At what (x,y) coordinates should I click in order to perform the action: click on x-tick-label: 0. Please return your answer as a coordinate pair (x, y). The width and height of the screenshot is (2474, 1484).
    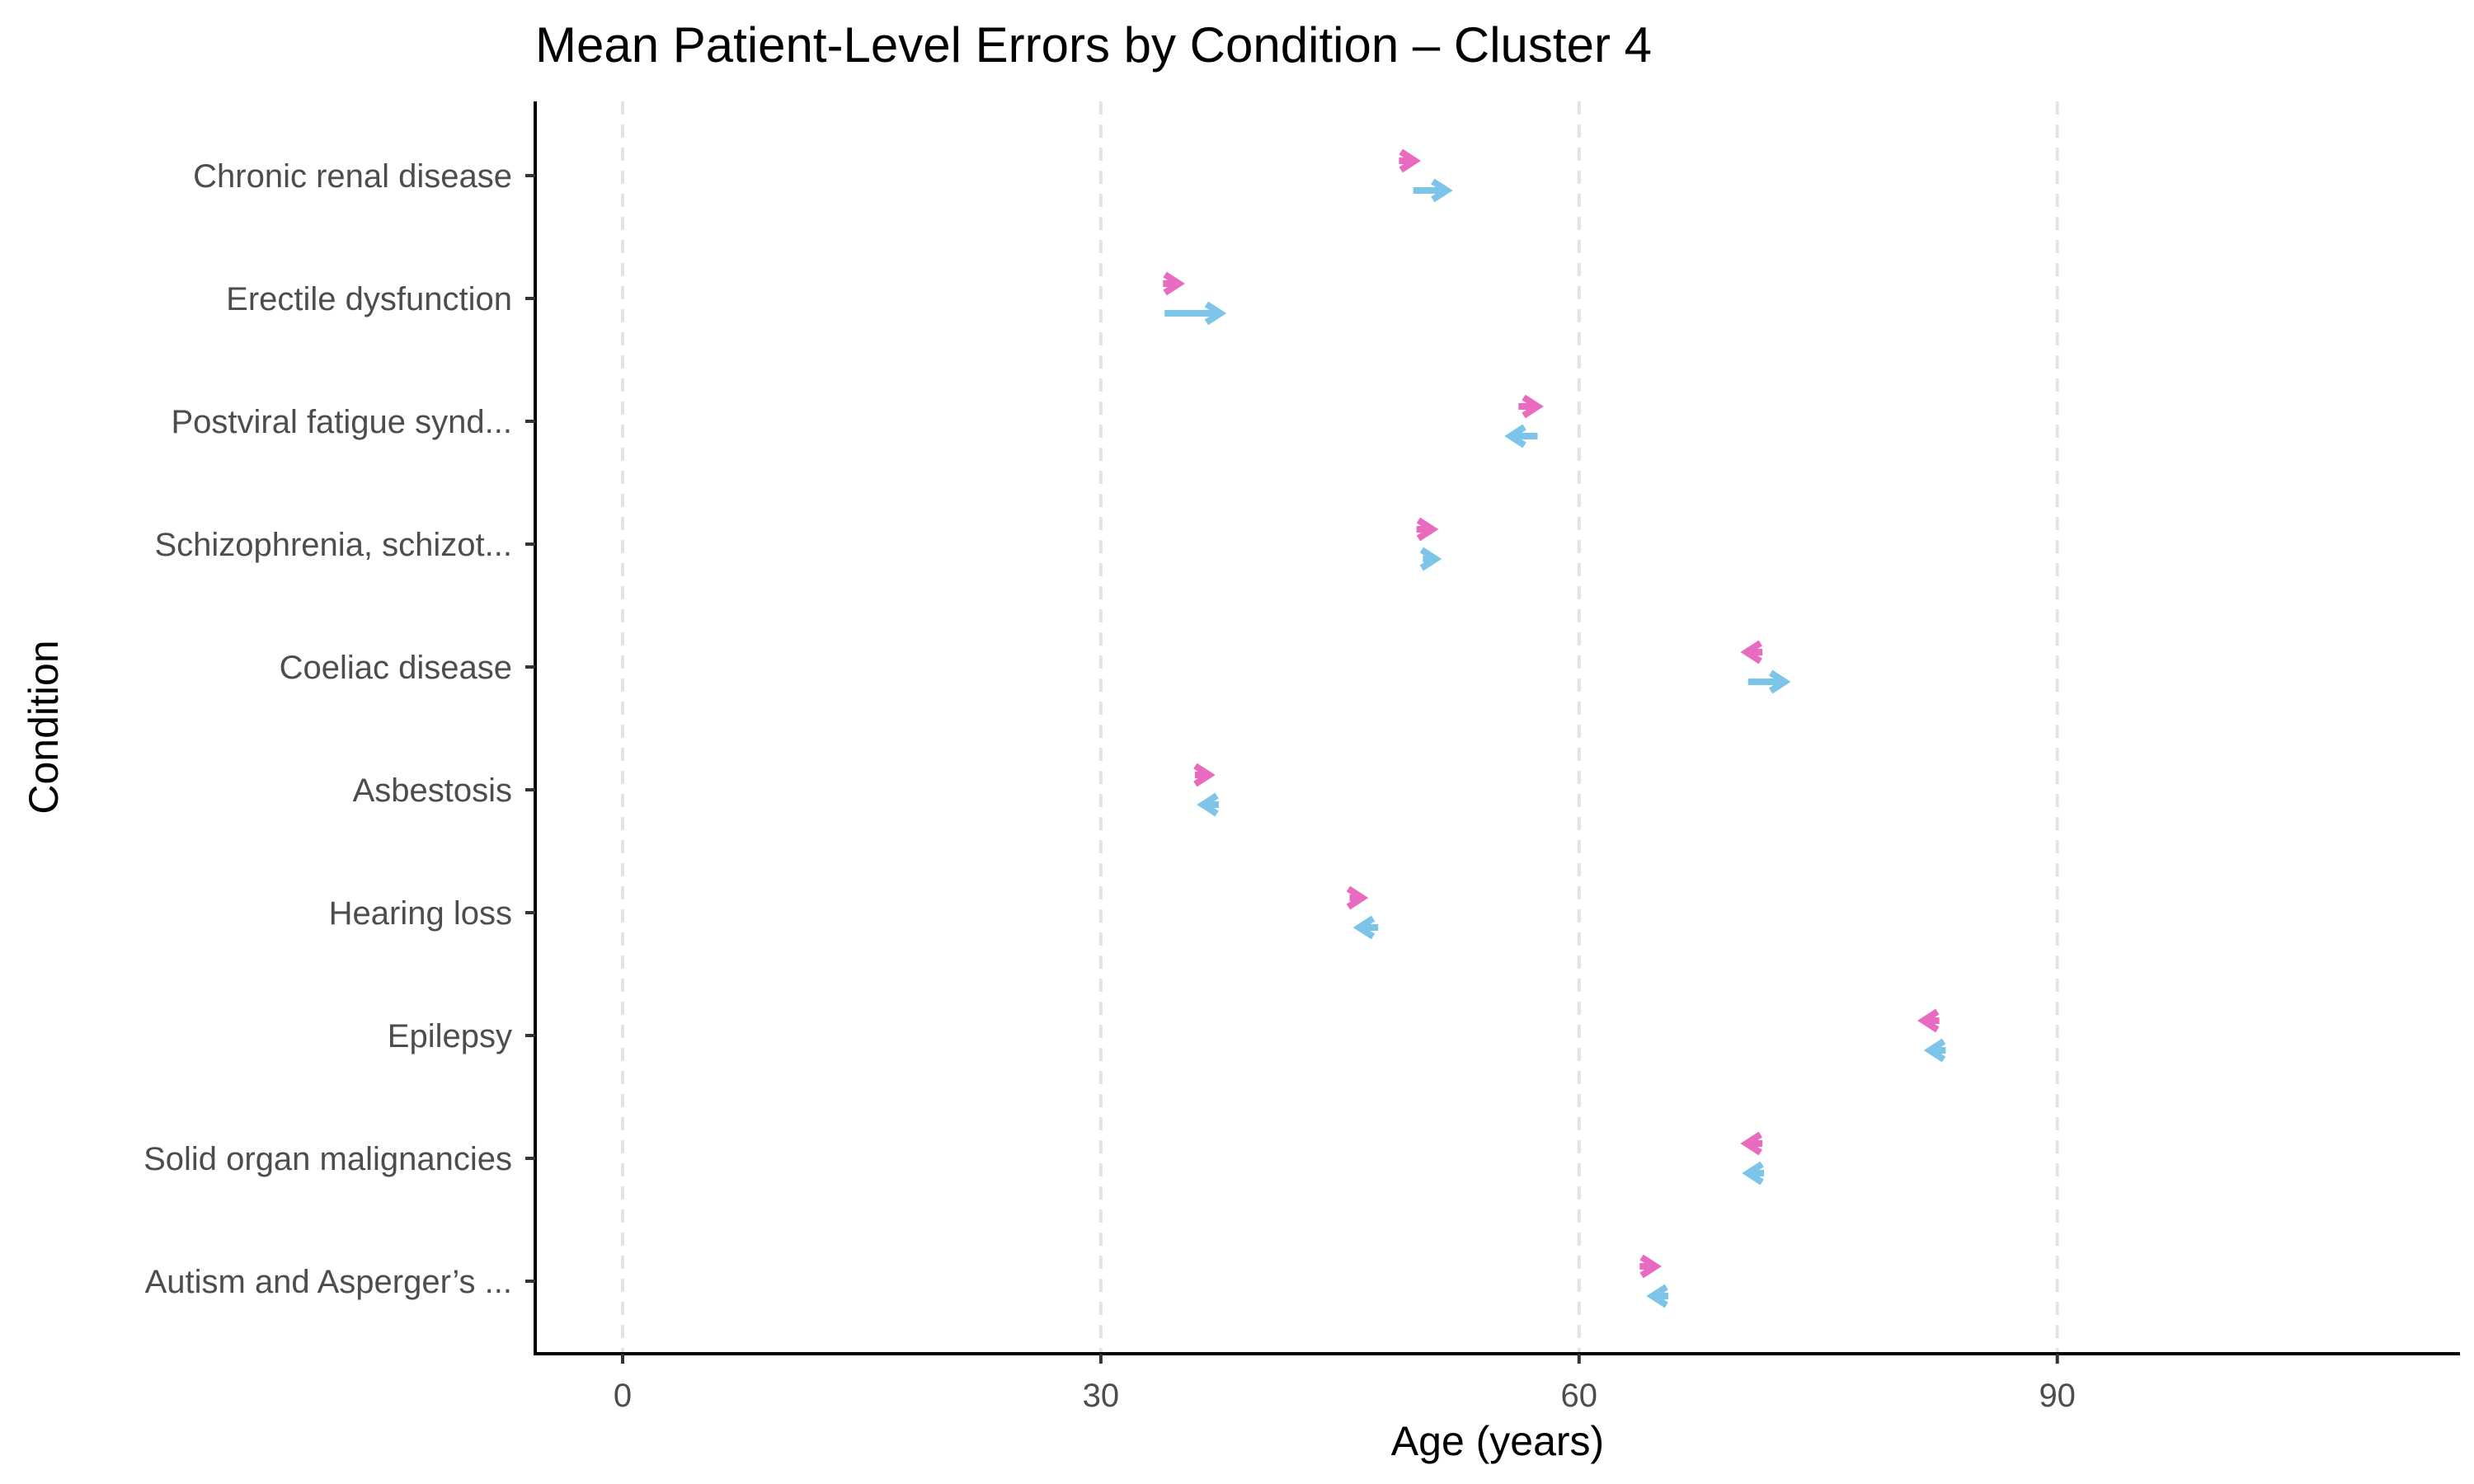
    Looking at the image, I should click on (623, 1396).